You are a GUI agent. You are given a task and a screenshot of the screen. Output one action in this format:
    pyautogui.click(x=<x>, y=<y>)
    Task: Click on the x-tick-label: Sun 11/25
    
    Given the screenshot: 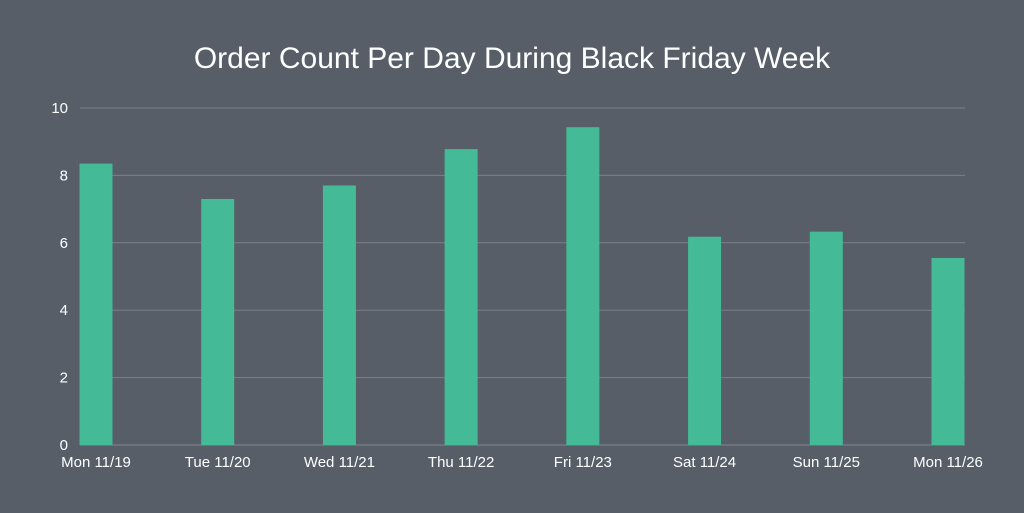 What is the action you would take?
    pyautogui.click(x=826, y=462)
    